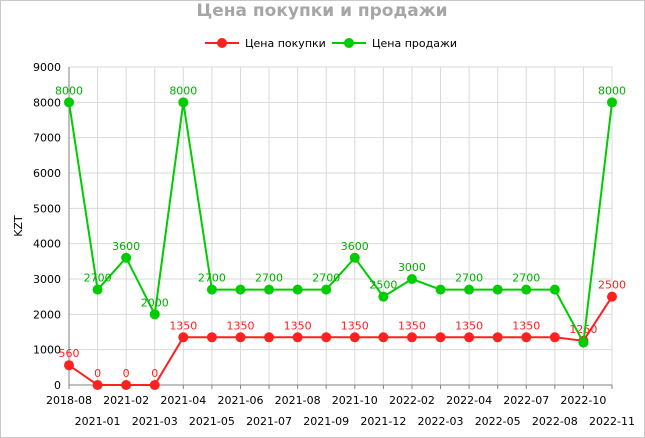  Describe the element at coordinates (47, 279) in the screenshot. I see `y-tick-label: 3000` at that location.